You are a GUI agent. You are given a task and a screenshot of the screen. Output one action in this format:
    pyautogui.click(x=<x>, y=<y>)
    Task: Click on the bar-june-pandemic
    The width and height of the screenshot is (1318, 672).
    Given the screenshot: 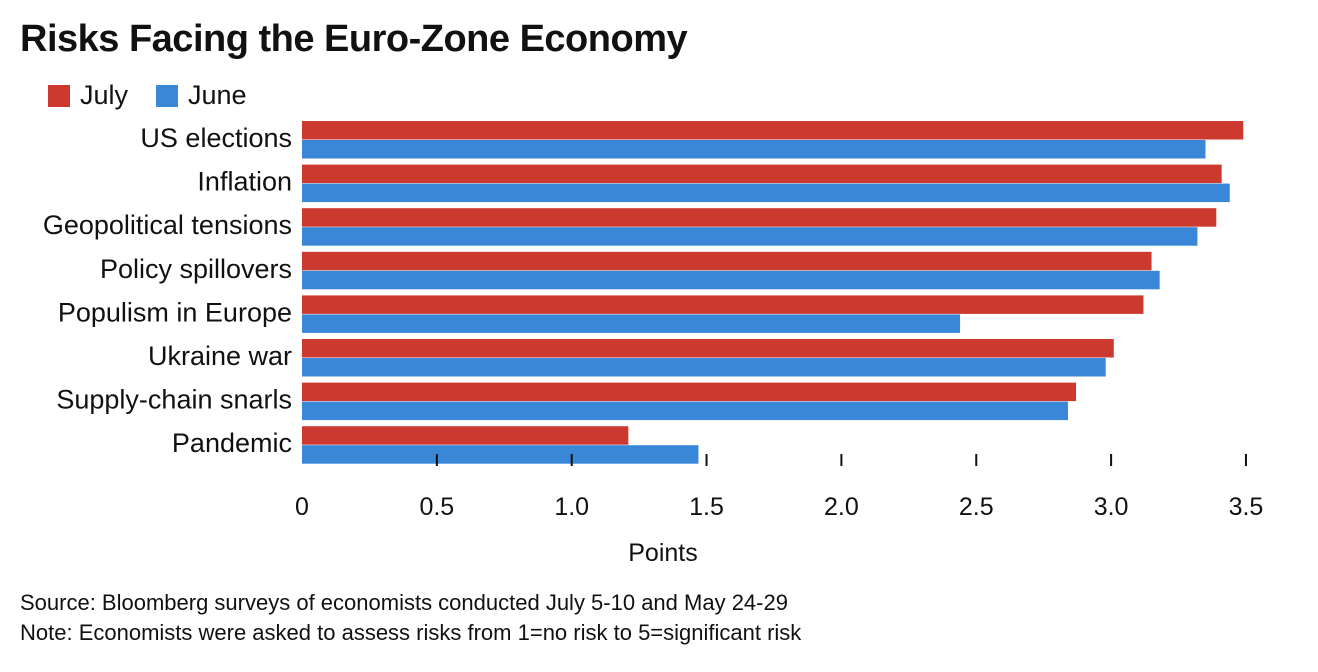 What is the action you would take?
    pyautogui.click(x=500, y=454)
    